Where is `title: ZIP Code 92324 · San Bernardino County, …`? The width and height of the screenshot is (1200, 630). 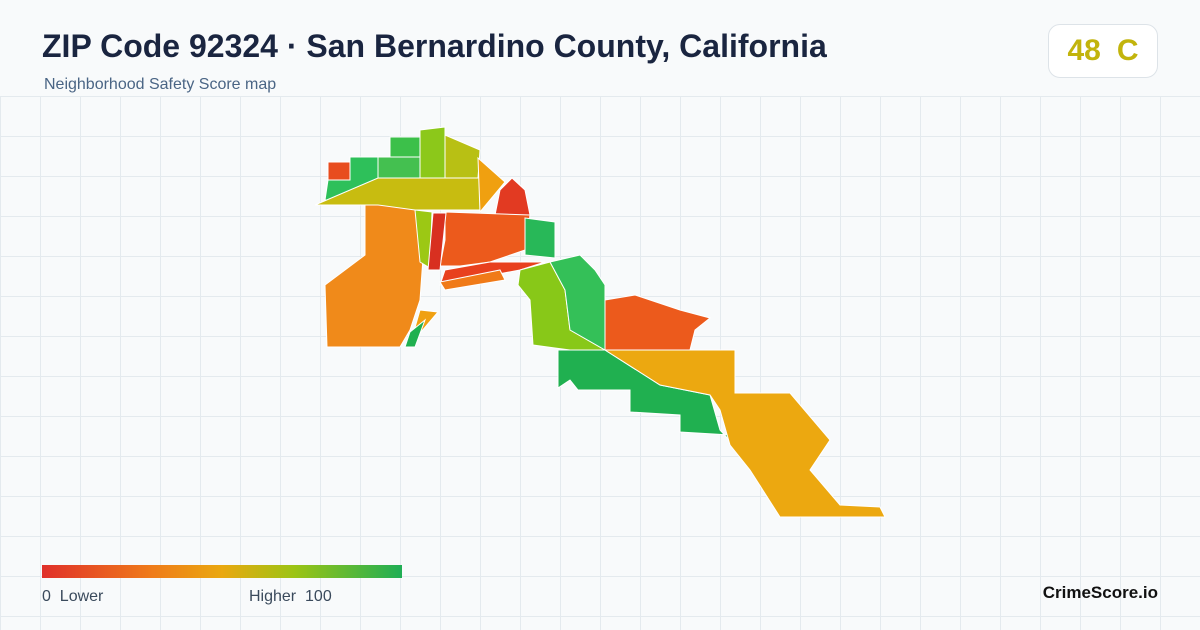
title: ZIP Code 92324 · San Bernardino County, … is located at coordinates (434, 46).